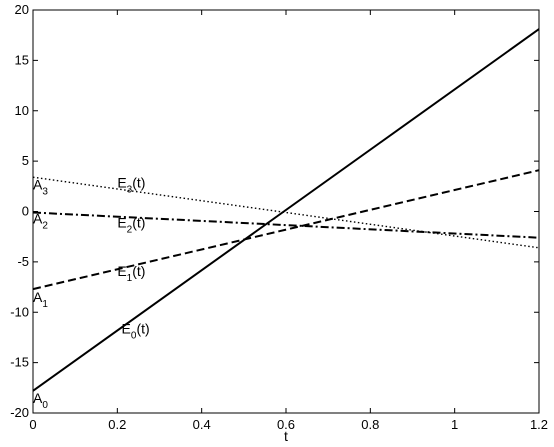 This screenshot has height=447, width=554. I want to click on y-tick-label: -15, so click(19, 362).